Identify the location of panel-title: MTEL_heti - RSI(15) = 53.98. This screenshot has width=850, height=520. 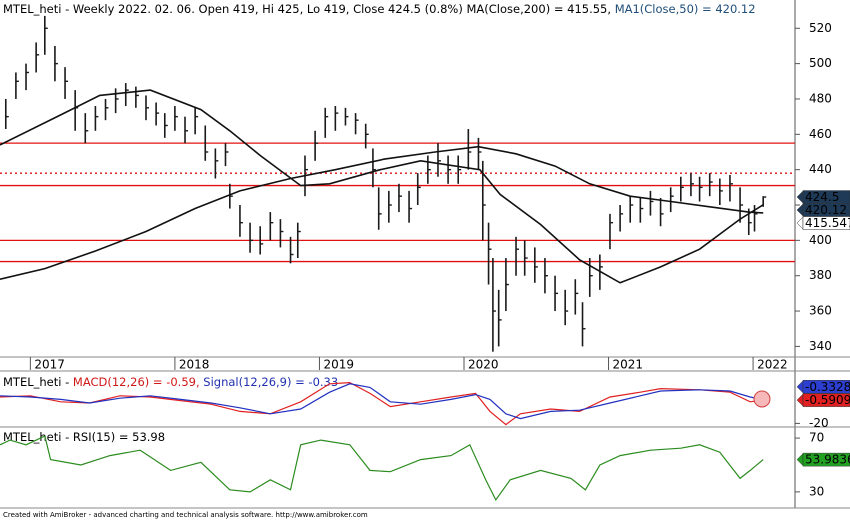
(84, 437).